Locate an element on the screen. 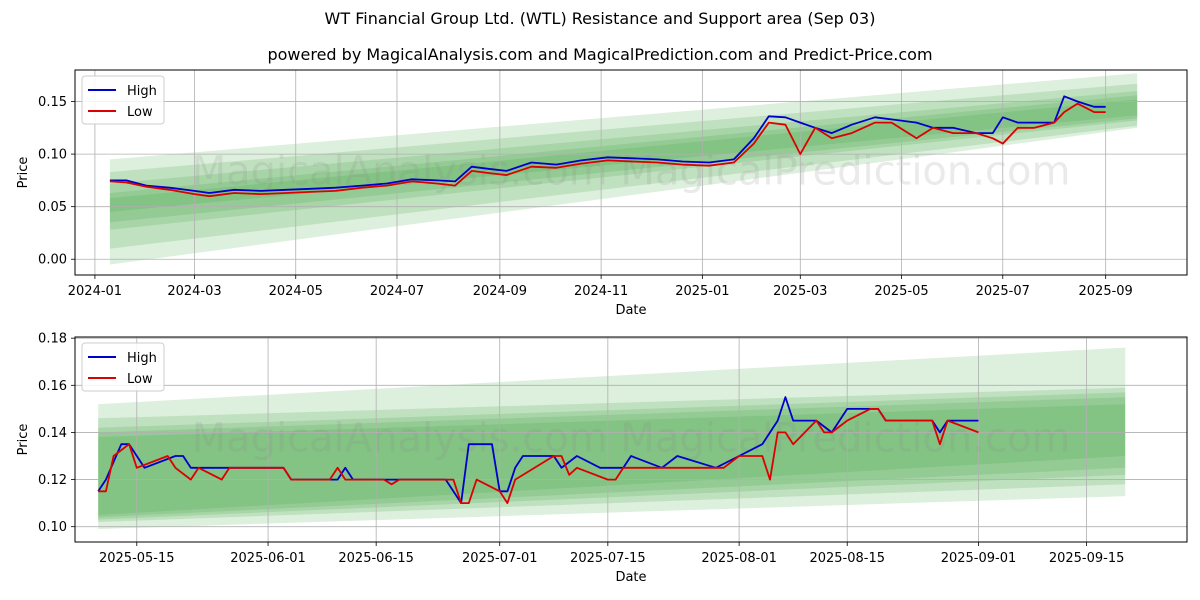  x-tick-label: 2025-07 is located at coordinates (1003, 291).